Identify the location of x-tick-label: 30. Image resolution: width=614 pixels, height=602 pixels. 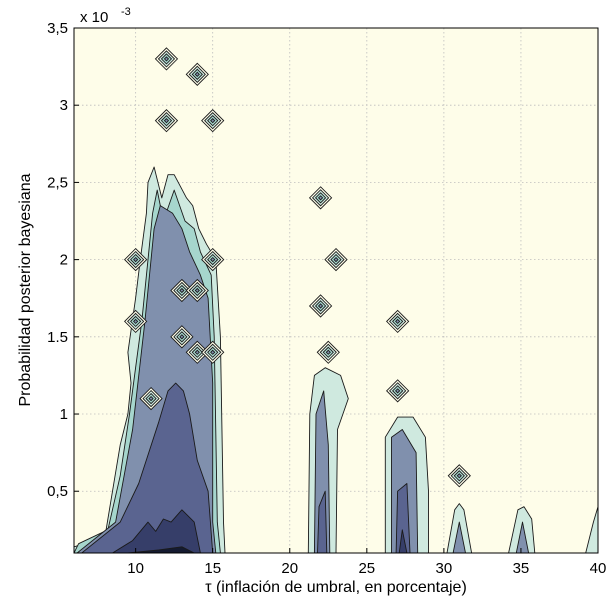
(444, 568).